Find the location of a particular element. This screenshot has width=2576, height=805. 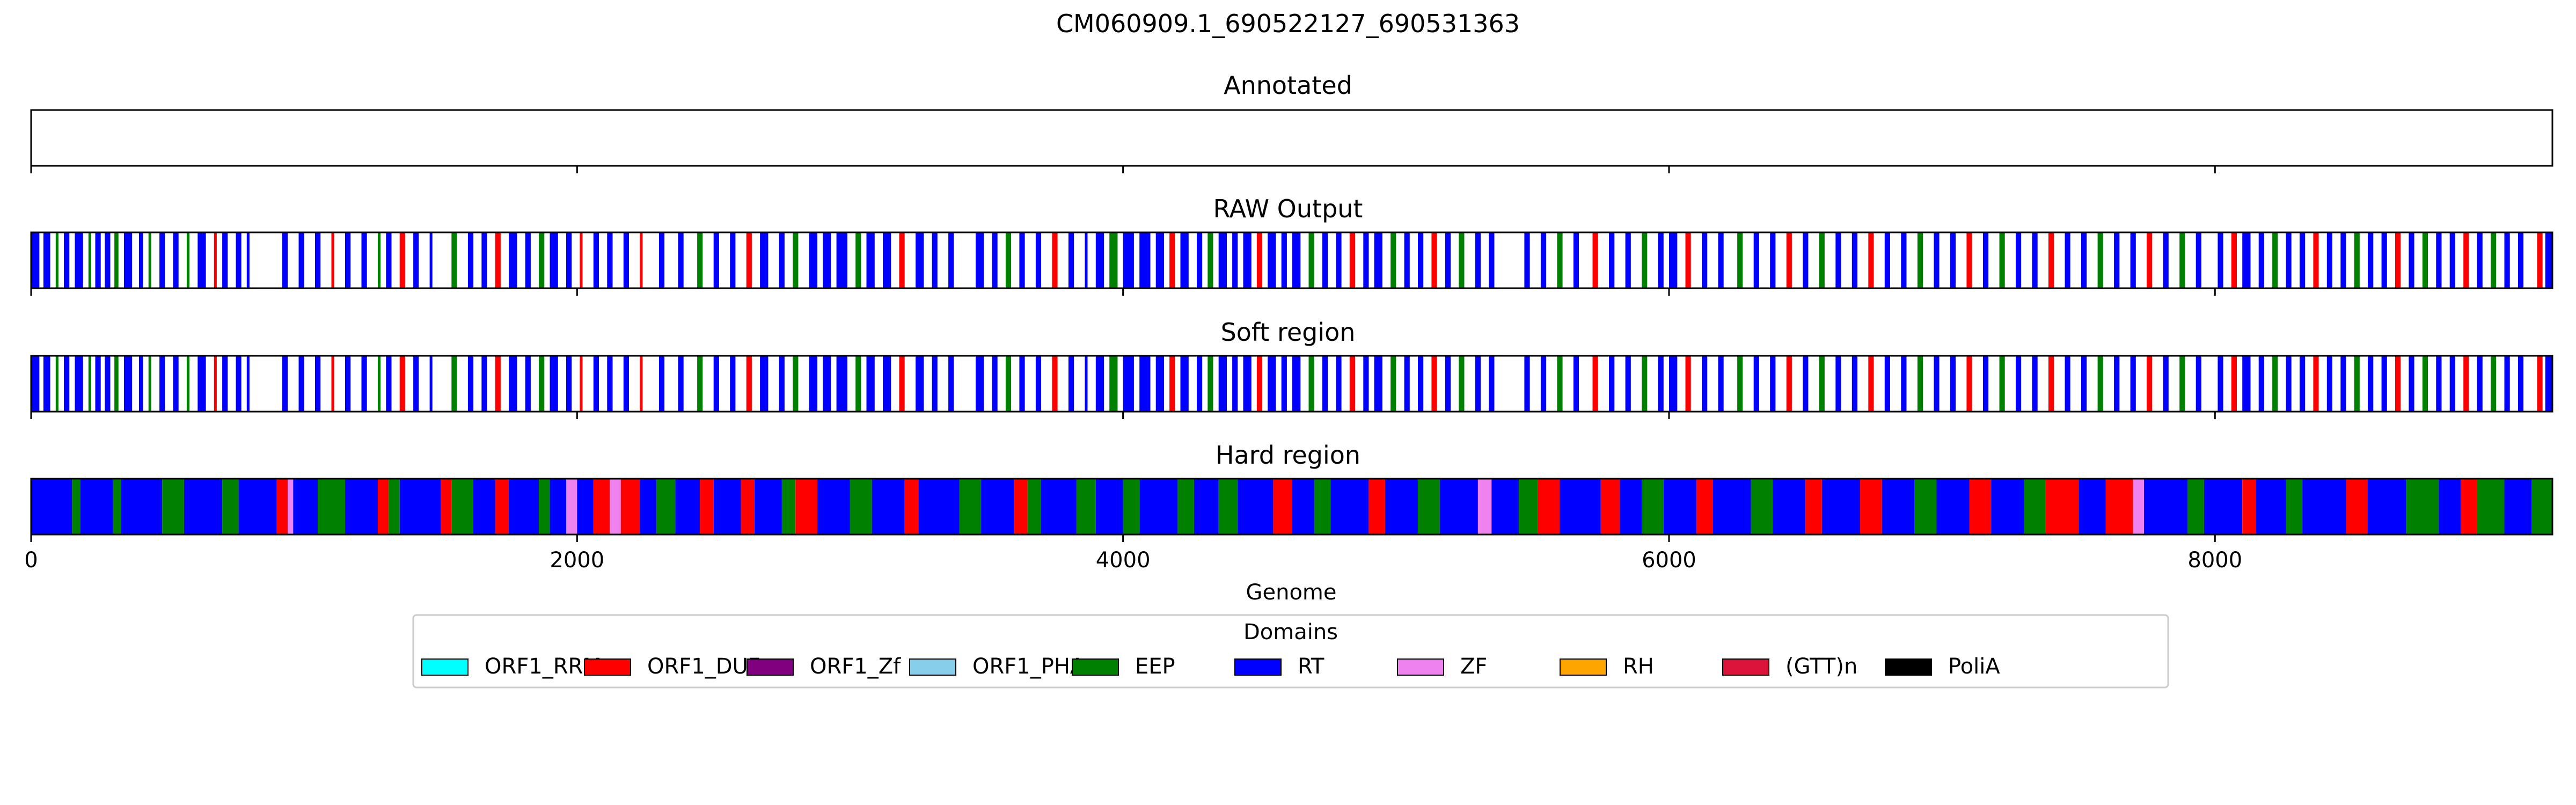

track-raw-output: RAW Output is located at coordinates (1291, 245).